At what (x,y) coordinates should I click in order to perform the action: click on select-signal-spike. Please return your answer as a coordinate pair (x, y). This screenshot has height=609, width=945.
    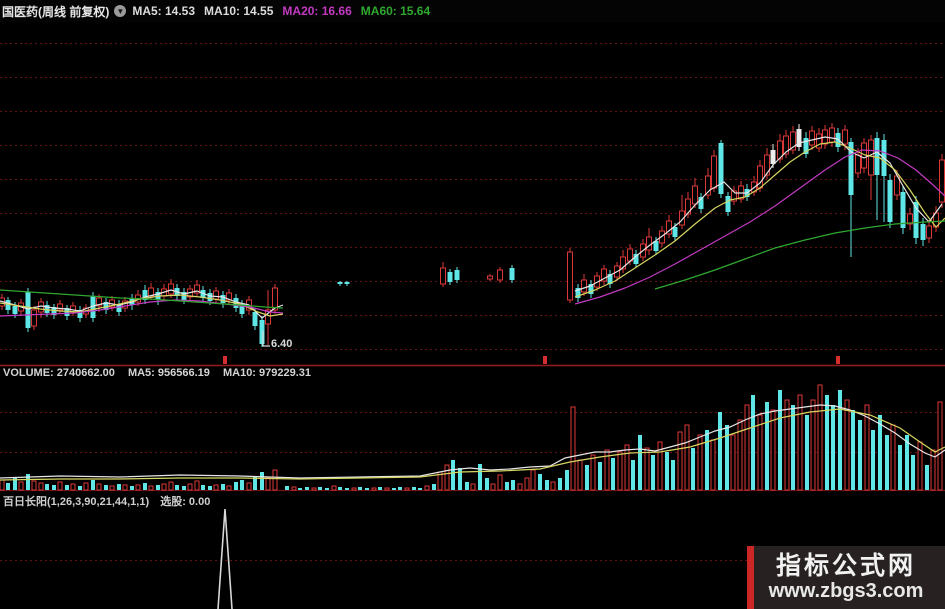
    Looking at the image, I should click on (225, 558).